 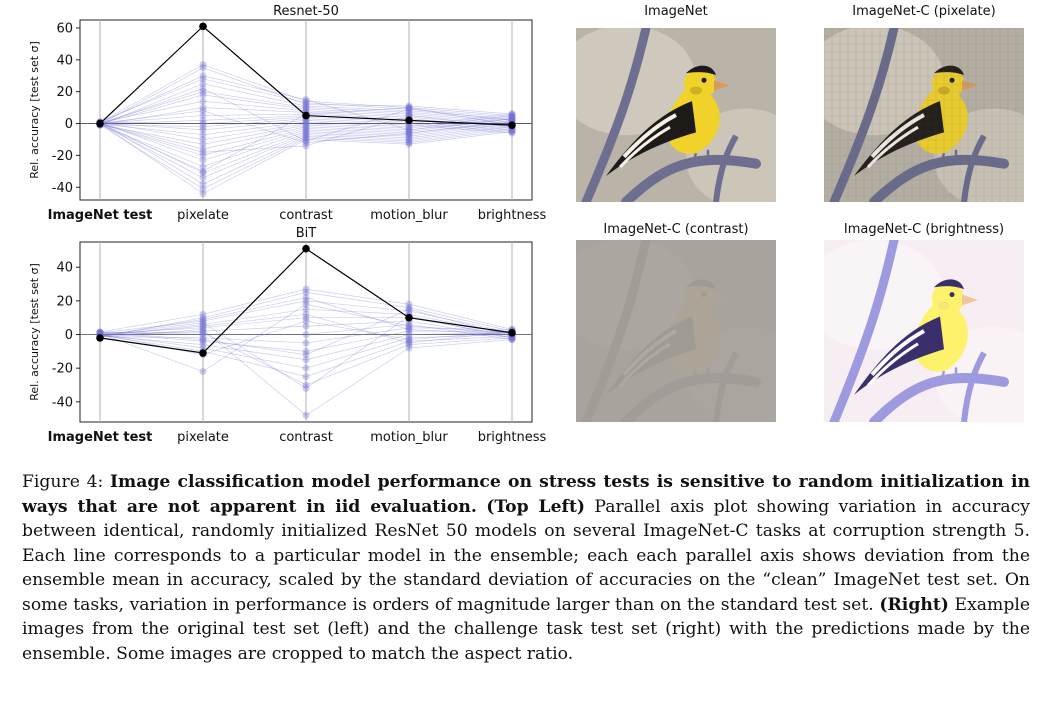 I want to click on y-axis-label: Rel. accuracy [test set σ], so click(x=34, y=110).